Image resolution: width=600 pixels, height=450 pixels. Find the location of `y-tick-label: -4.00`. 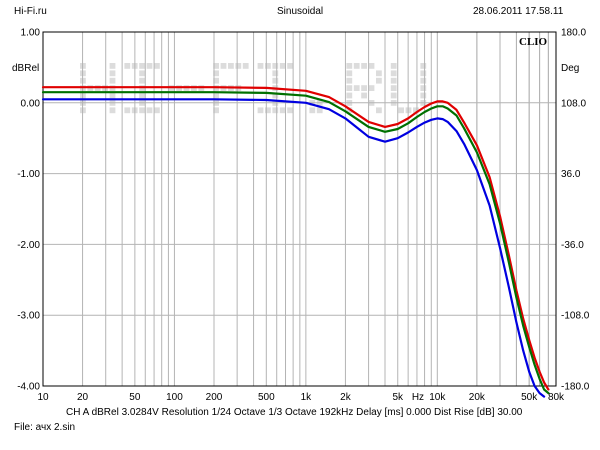

y-tick-label: -4.00 is located at coordinates (28, 387).